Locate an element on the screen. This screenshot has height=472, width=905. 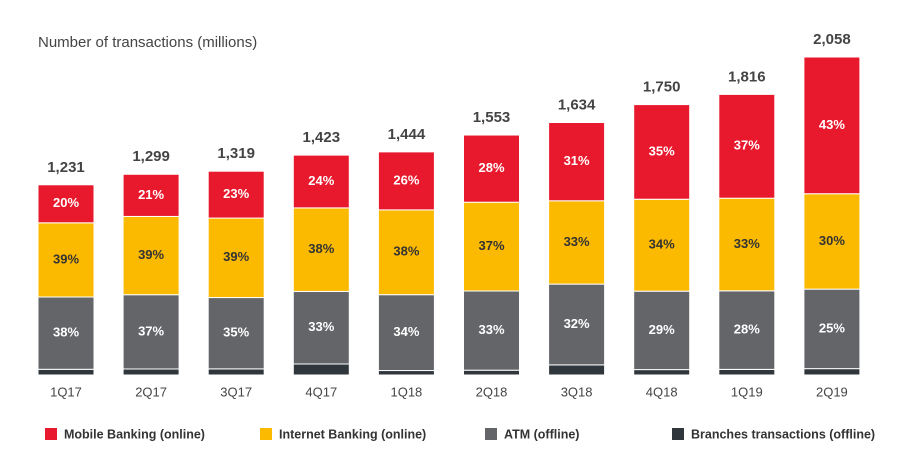
total-label: 1,423 is located at coordinates (322, 137).